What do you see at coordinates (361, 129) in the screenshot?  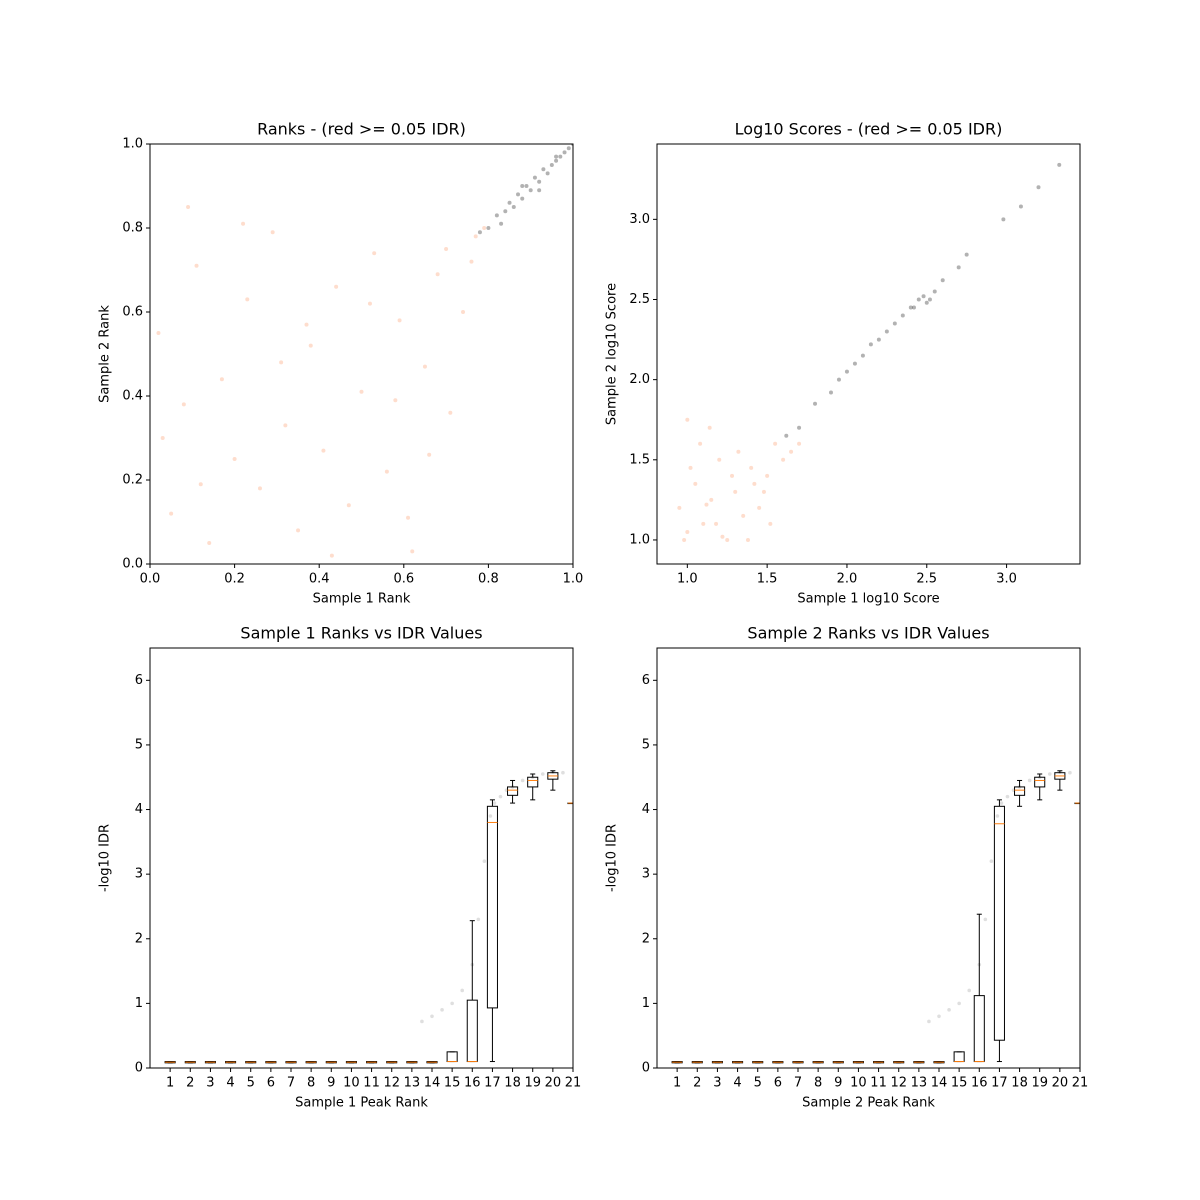 I see `subplot-title: Ranks - (red >= 0.05 IDR)` at bounding box center [361, 129].